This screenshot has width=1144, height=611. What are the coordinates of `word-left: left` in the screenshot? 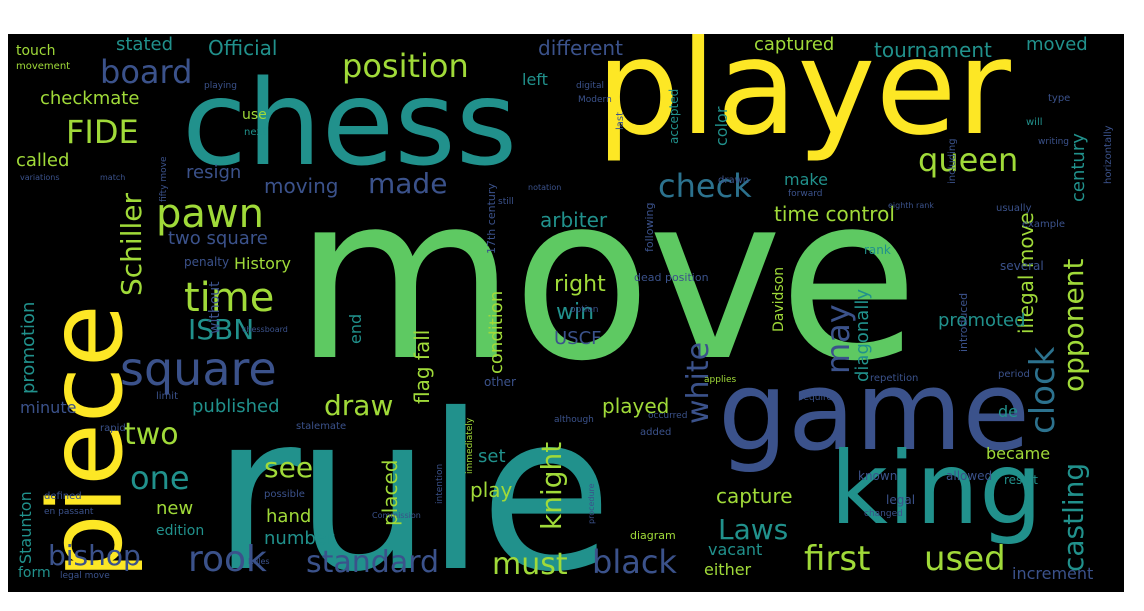 It's located at (535, 79).